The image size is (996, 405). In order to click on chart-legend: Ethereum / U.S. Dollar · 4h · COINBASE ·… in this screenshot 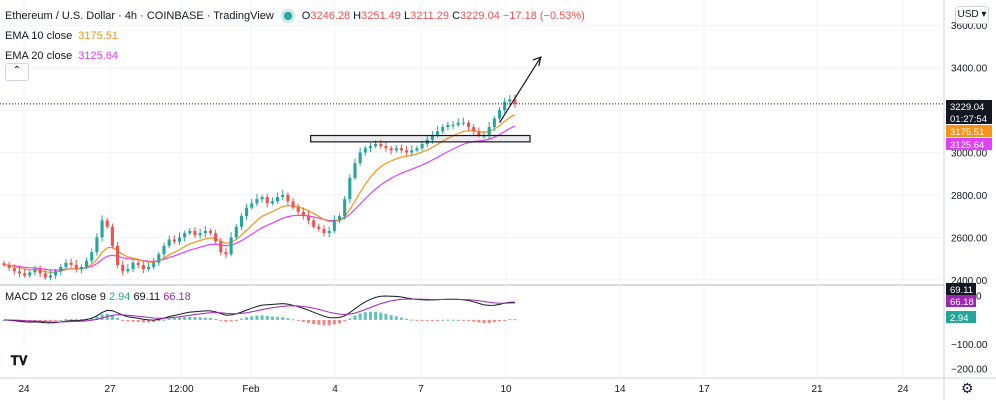, I will do `click(295, 36)`.